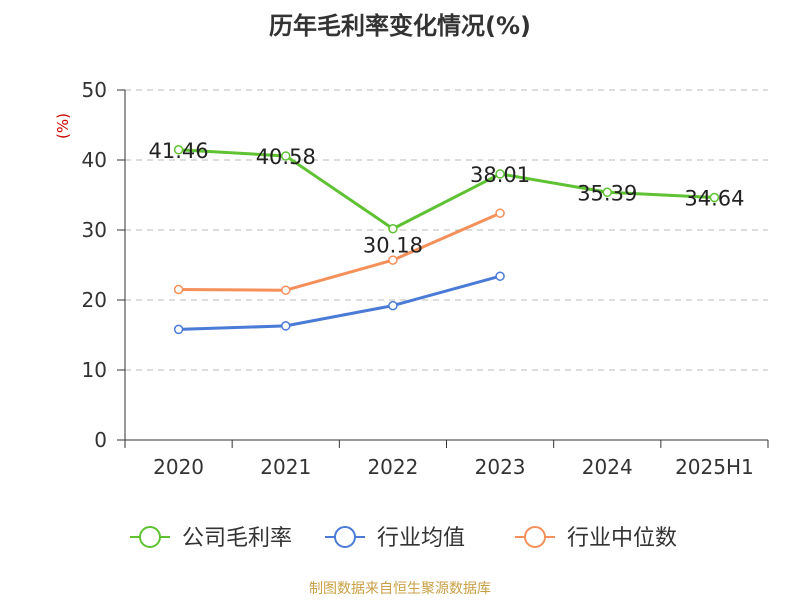 This screenshot has width=800, height=600. What do you see at coordinates (393, 246) in the screenshot?
I see `data-label: 30.18` at bounding box center [393, 246].